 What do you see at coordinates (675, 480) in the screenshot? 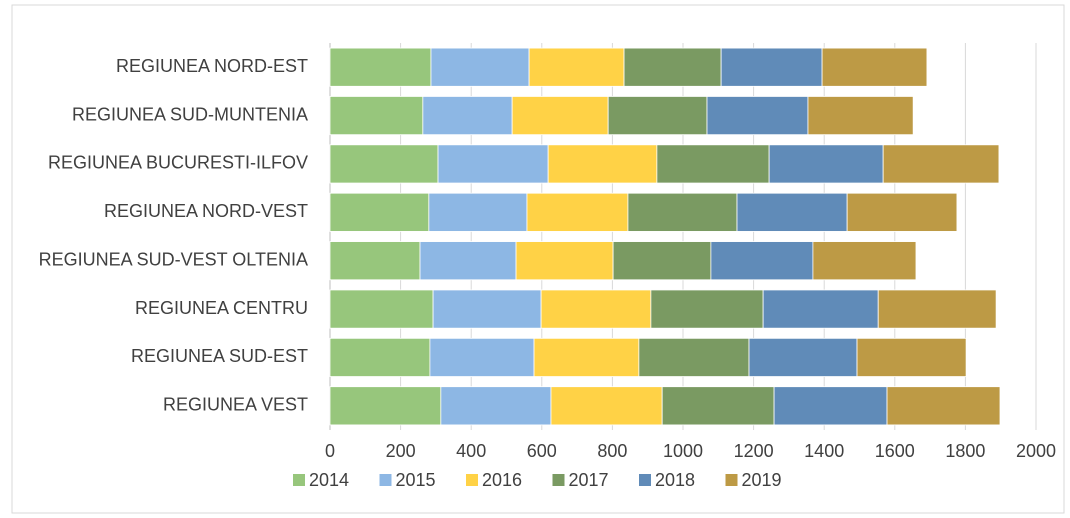
I see `legend-label: 2018` at bounding box center [675, 480].